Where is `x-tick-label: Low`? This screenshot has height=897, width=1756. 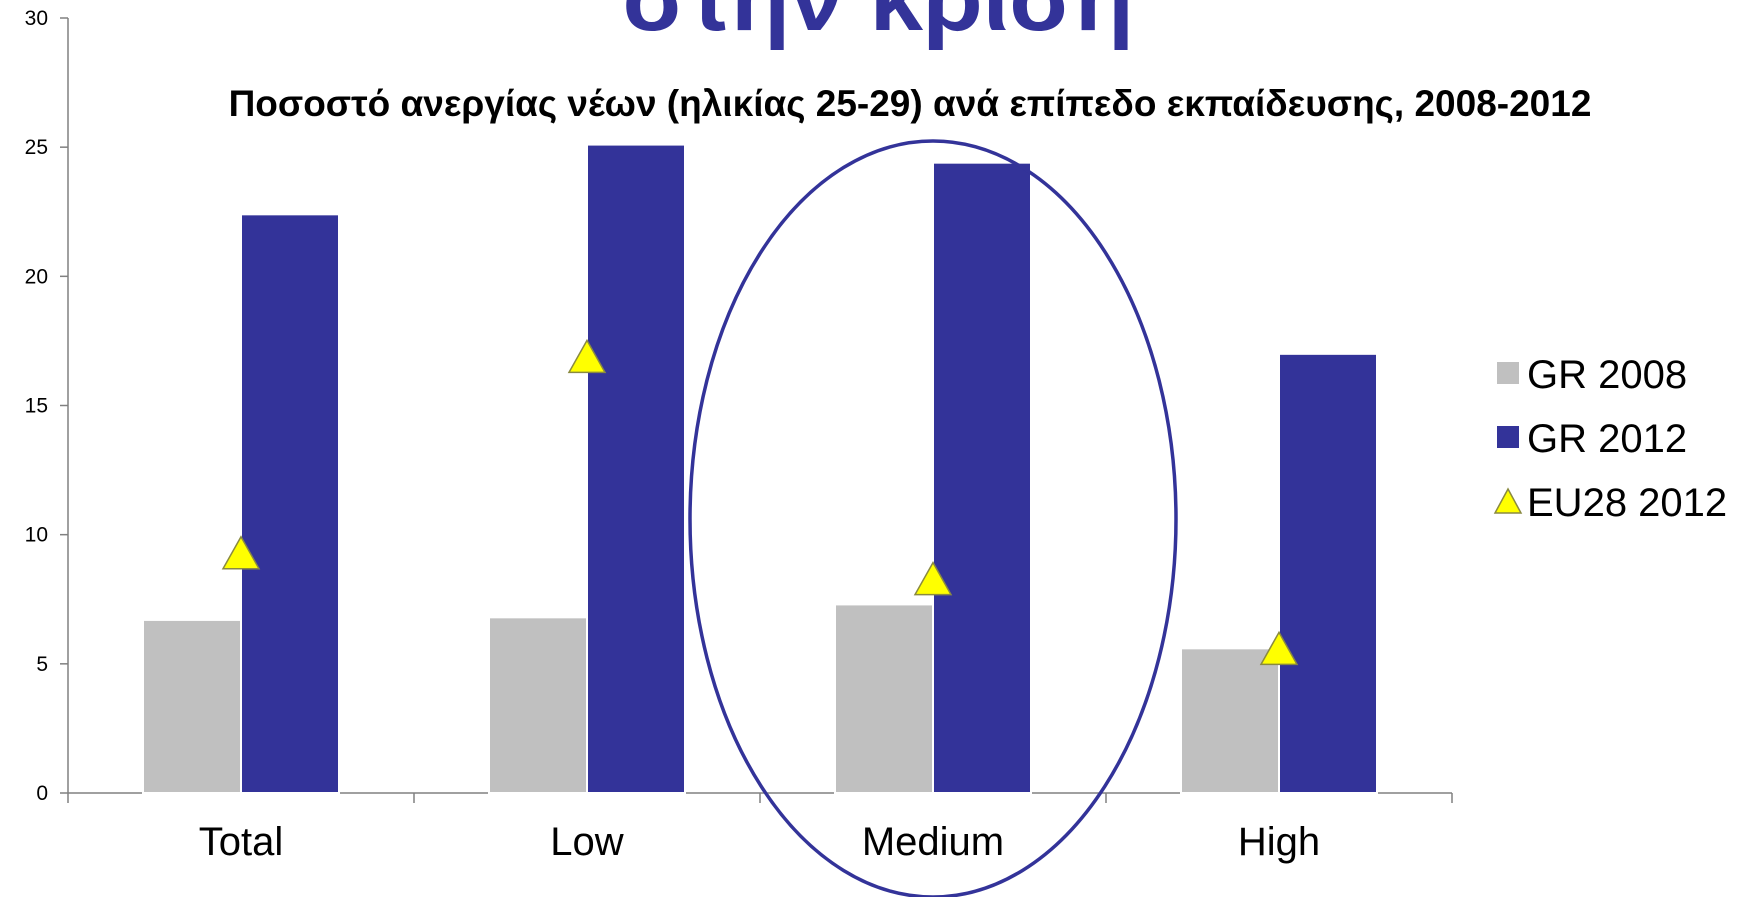
x-tick-label: Low is located at coordinates (586, 842).